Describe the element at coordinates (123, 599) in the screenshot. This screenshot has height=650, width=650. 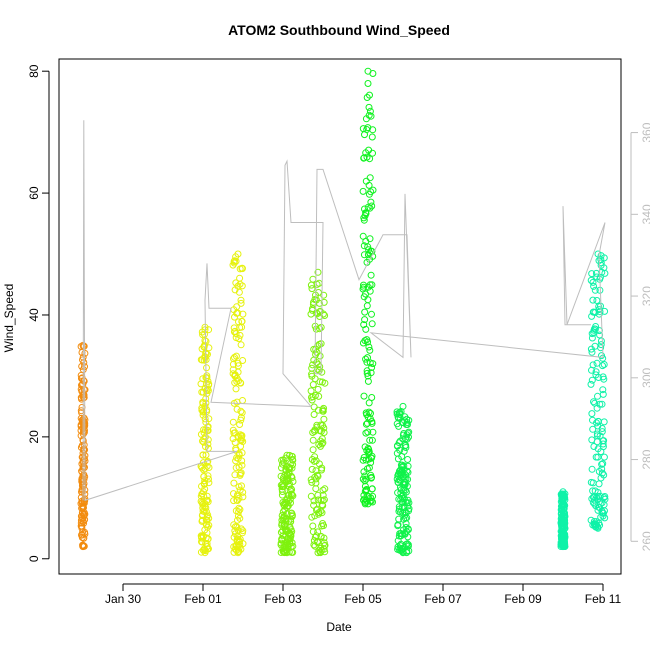
I see `x-tick-label: Jan 30` at that location.